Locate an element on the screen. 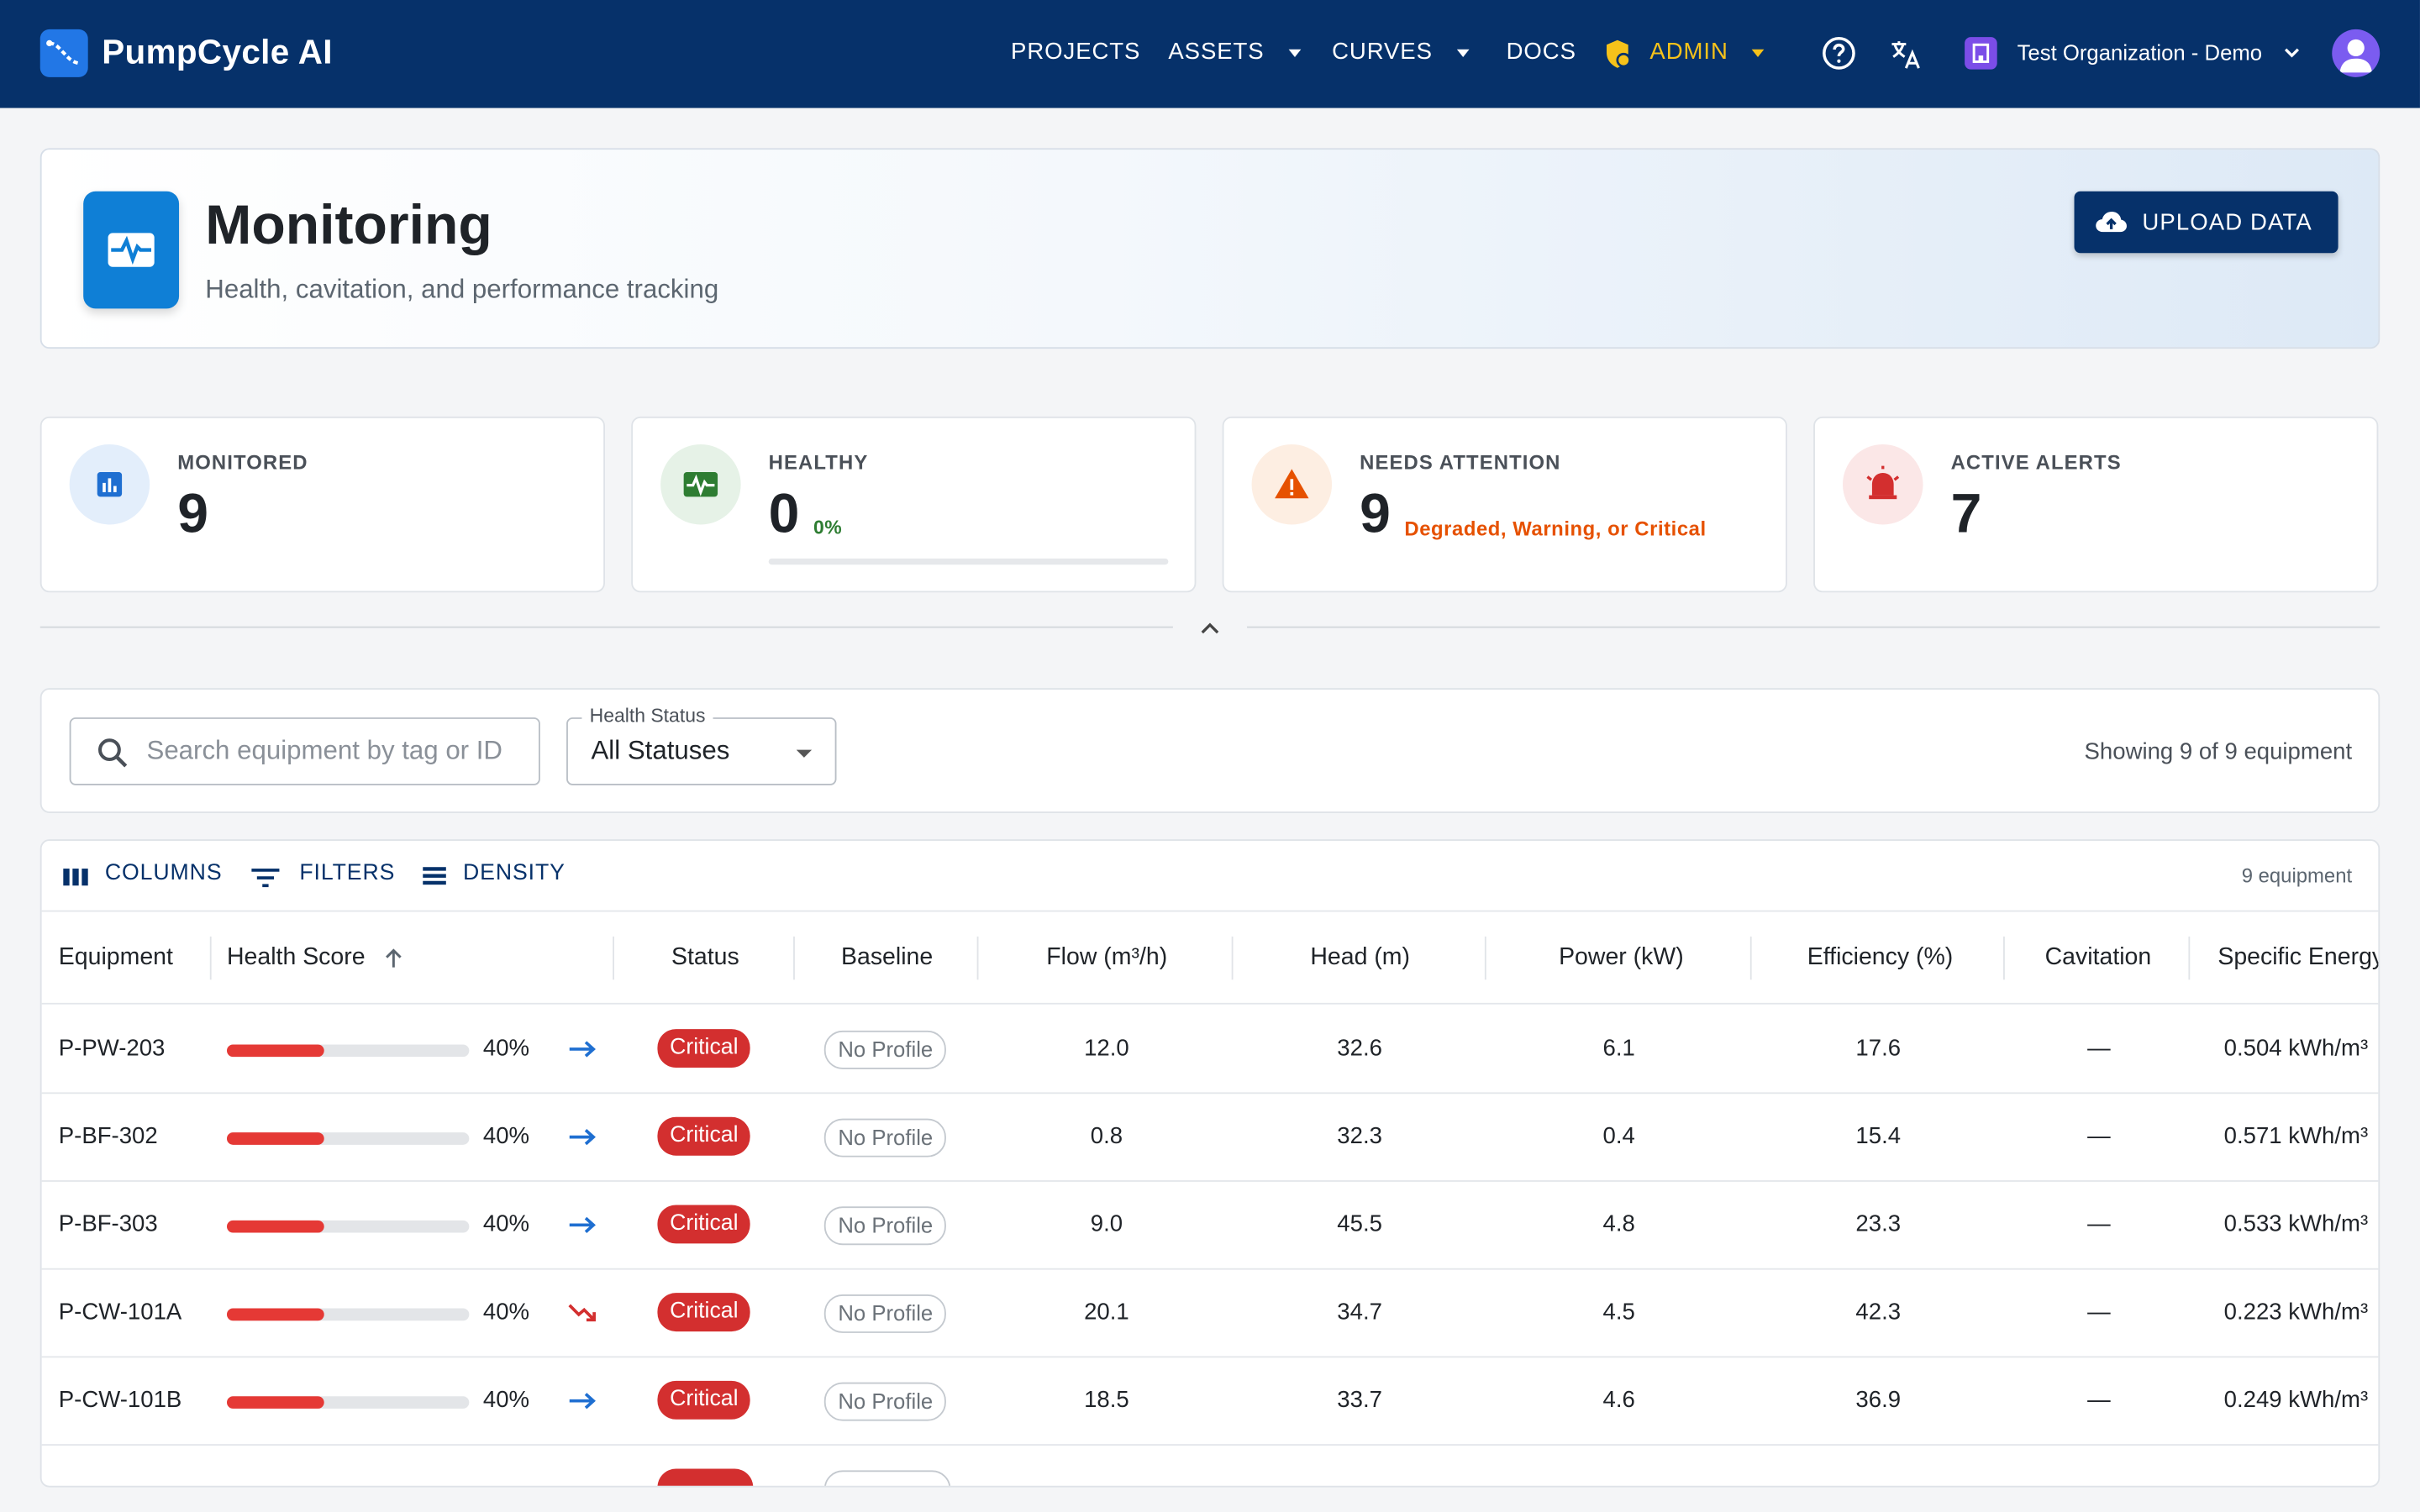 The height and width of the screenshot is (1512, 2420). nav-projects: PROJECTS is located at coordinates (1076, 52).